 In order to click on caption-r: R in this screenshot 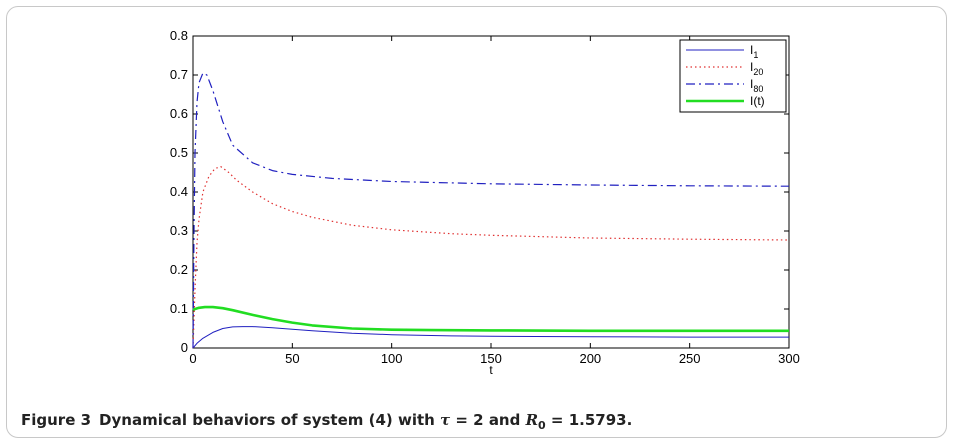, I will do `click(532, 420)`.